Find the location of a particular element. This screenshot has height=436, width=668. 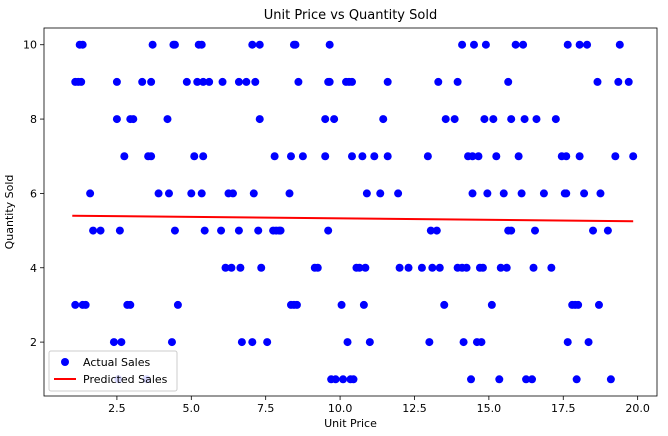

legend-label-predicted-sales: Predicted Sales is located at coordinates (125, 379).